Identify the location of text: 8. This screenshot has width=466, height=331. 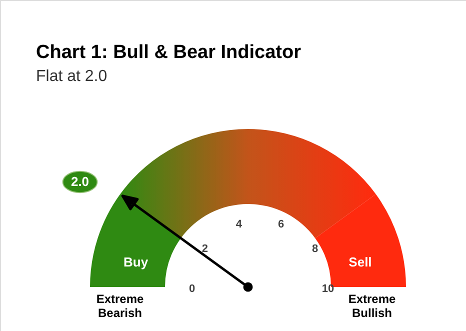
(315, 249).